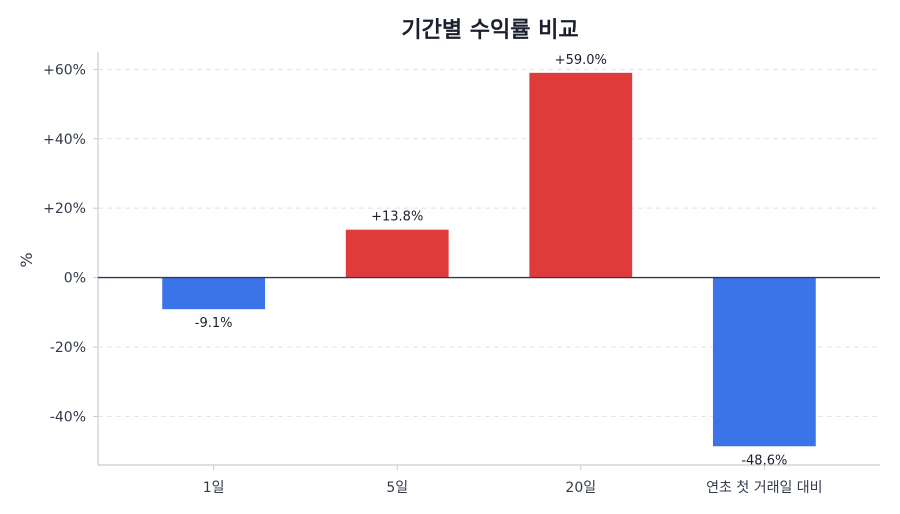 The image size is (900, 514). I want to click on data-label: -9.1%, so click(214, 323).